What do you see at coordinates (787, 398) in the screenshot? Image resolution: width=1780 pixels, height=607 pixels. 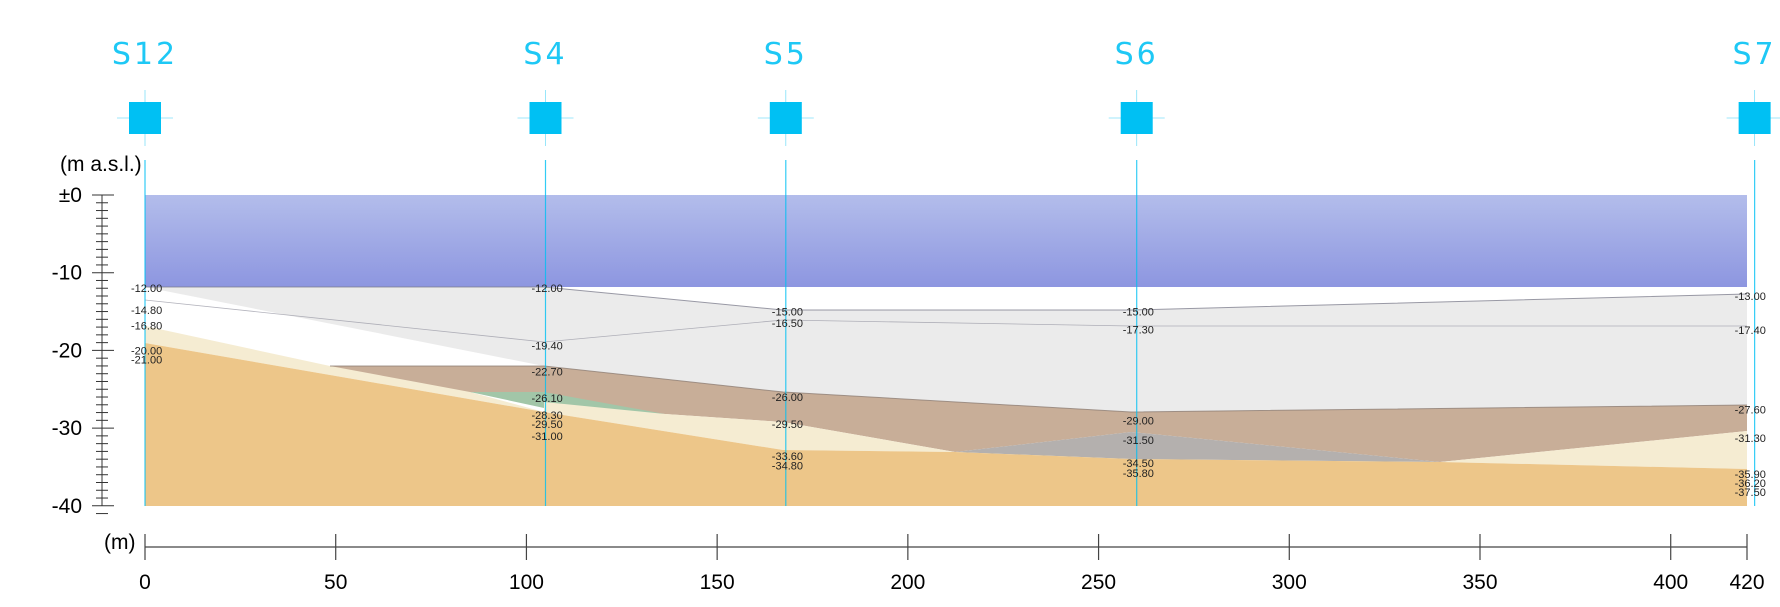 I see `depth-label: -26.00` at bounding box center [787, 398].